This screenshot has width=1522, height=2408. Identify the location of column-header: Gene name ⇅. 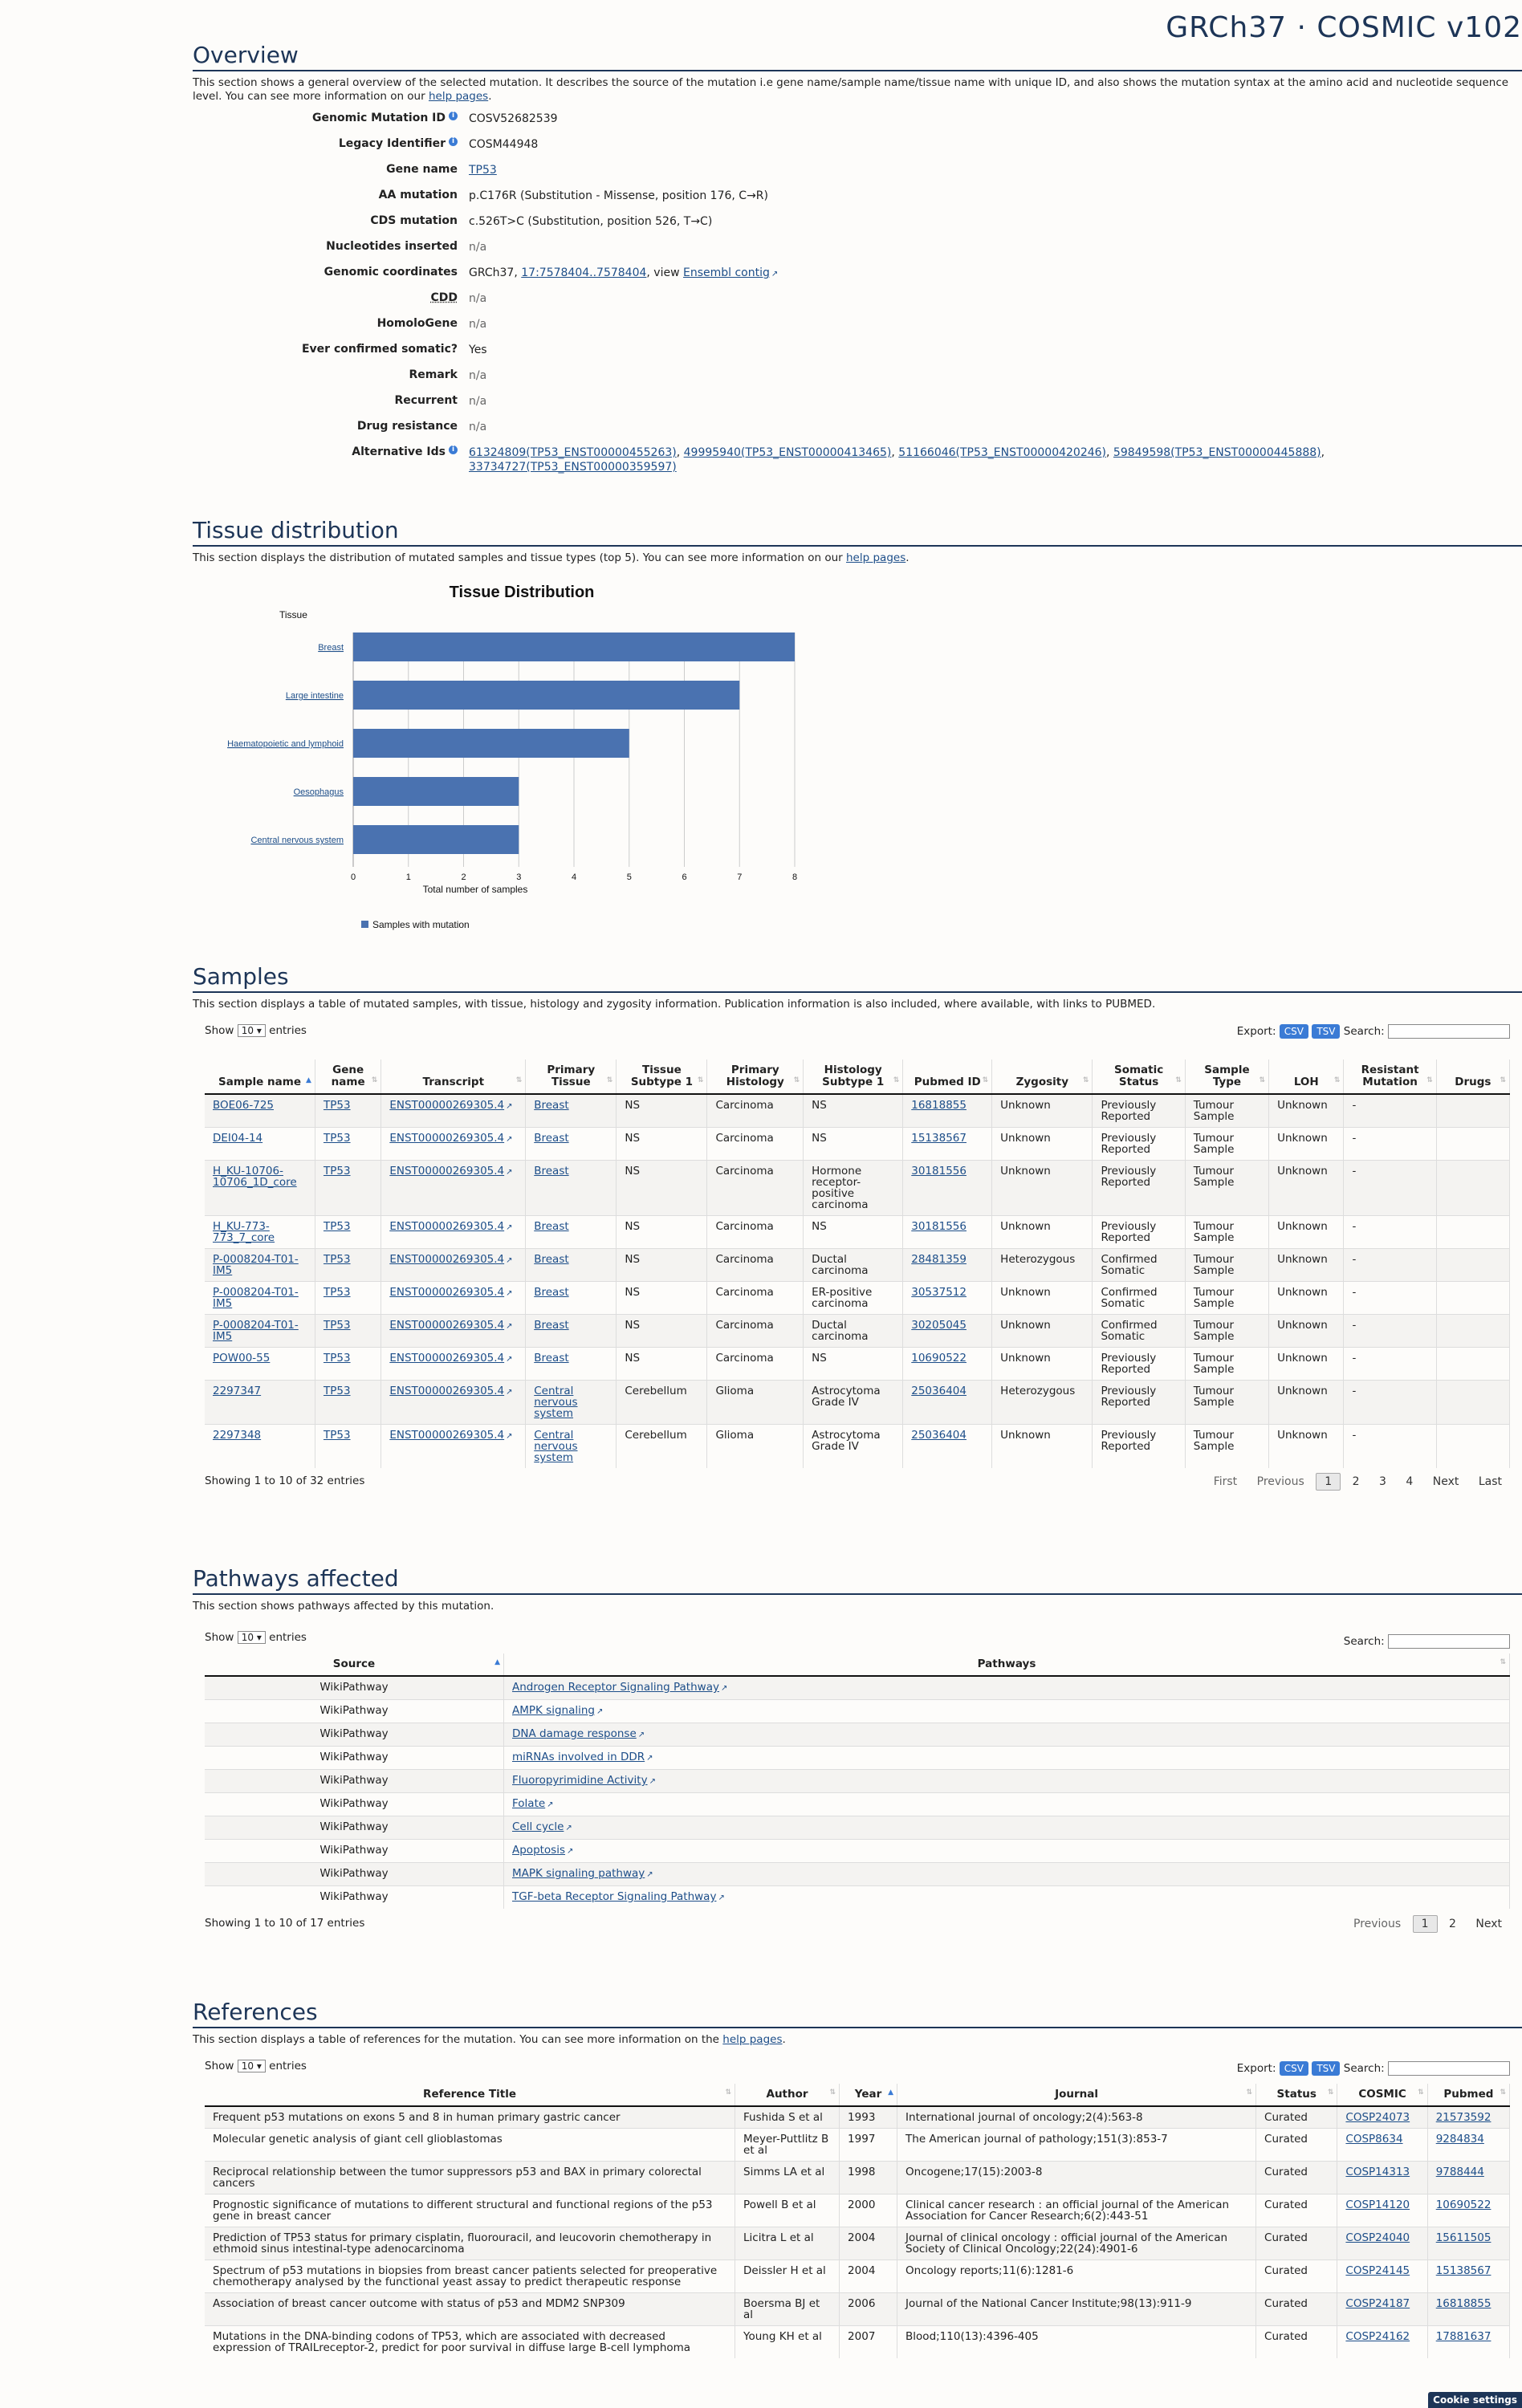
(348, 1077).